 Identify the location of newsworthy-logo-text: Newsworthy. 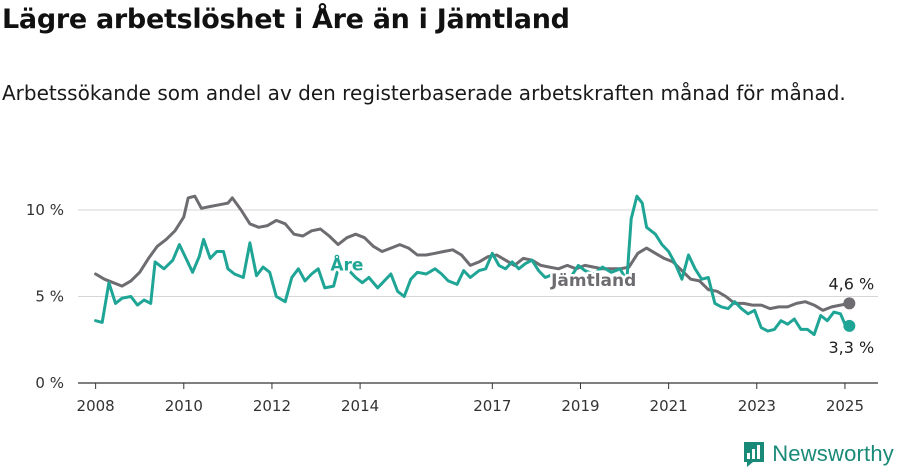
(833, 453).